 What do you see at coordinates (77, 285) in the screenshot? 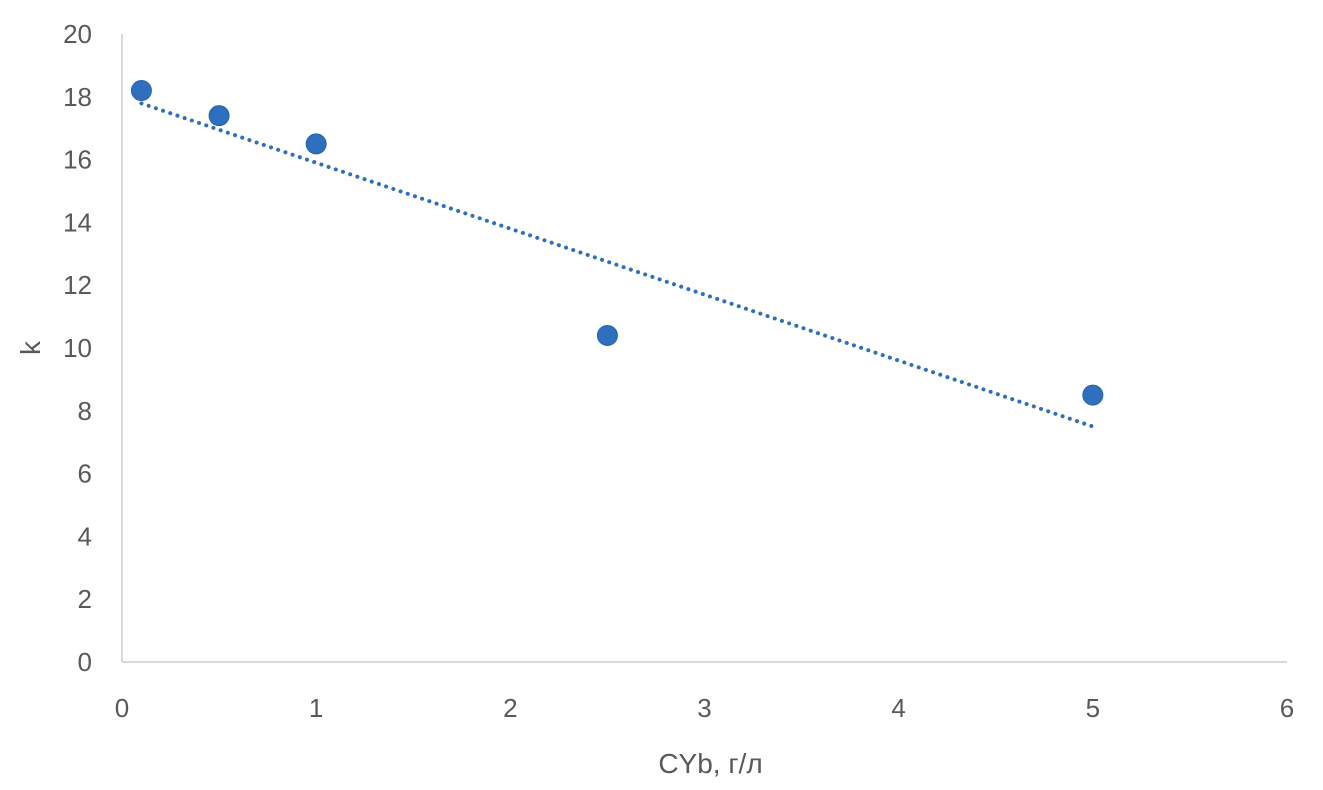
I see `y-tick-label: 12` at bounding box center [77, 285].